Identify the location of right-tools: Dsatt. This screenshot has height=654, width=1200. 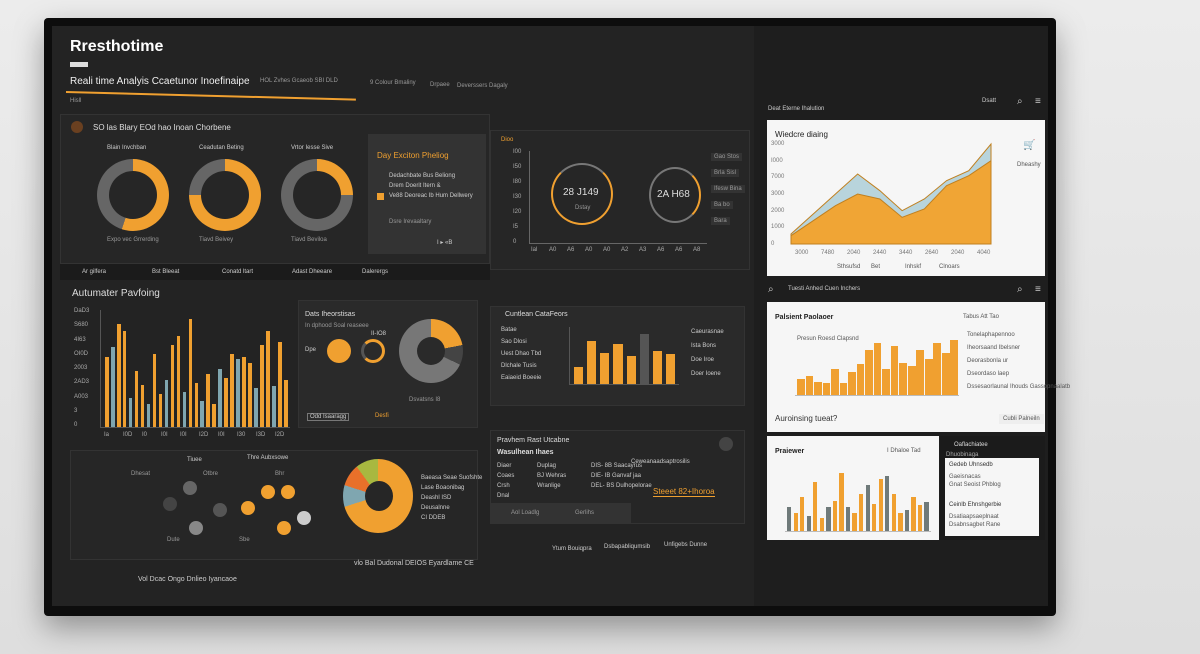
(989, 101).